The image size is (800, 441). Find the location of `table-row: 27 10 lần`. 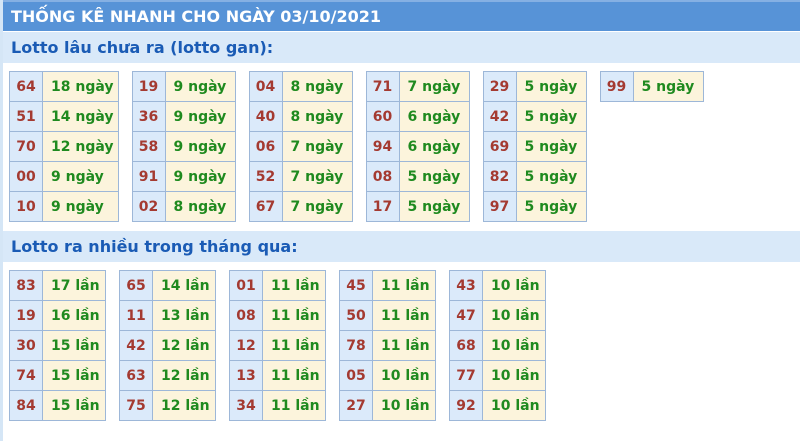

table-row: 27 10 lần is located at coordinates (387, 405).